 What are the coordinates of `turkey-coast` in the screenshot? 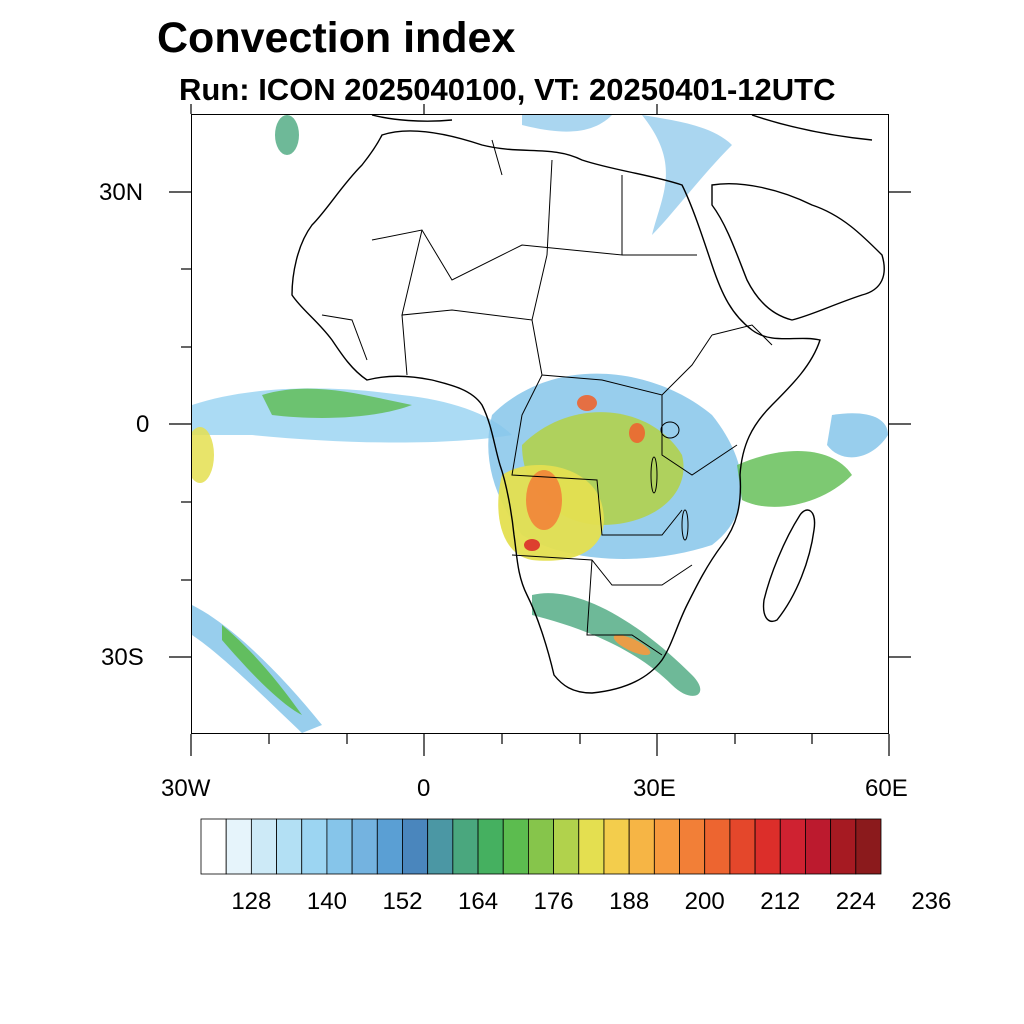 It's located at (812, 128).